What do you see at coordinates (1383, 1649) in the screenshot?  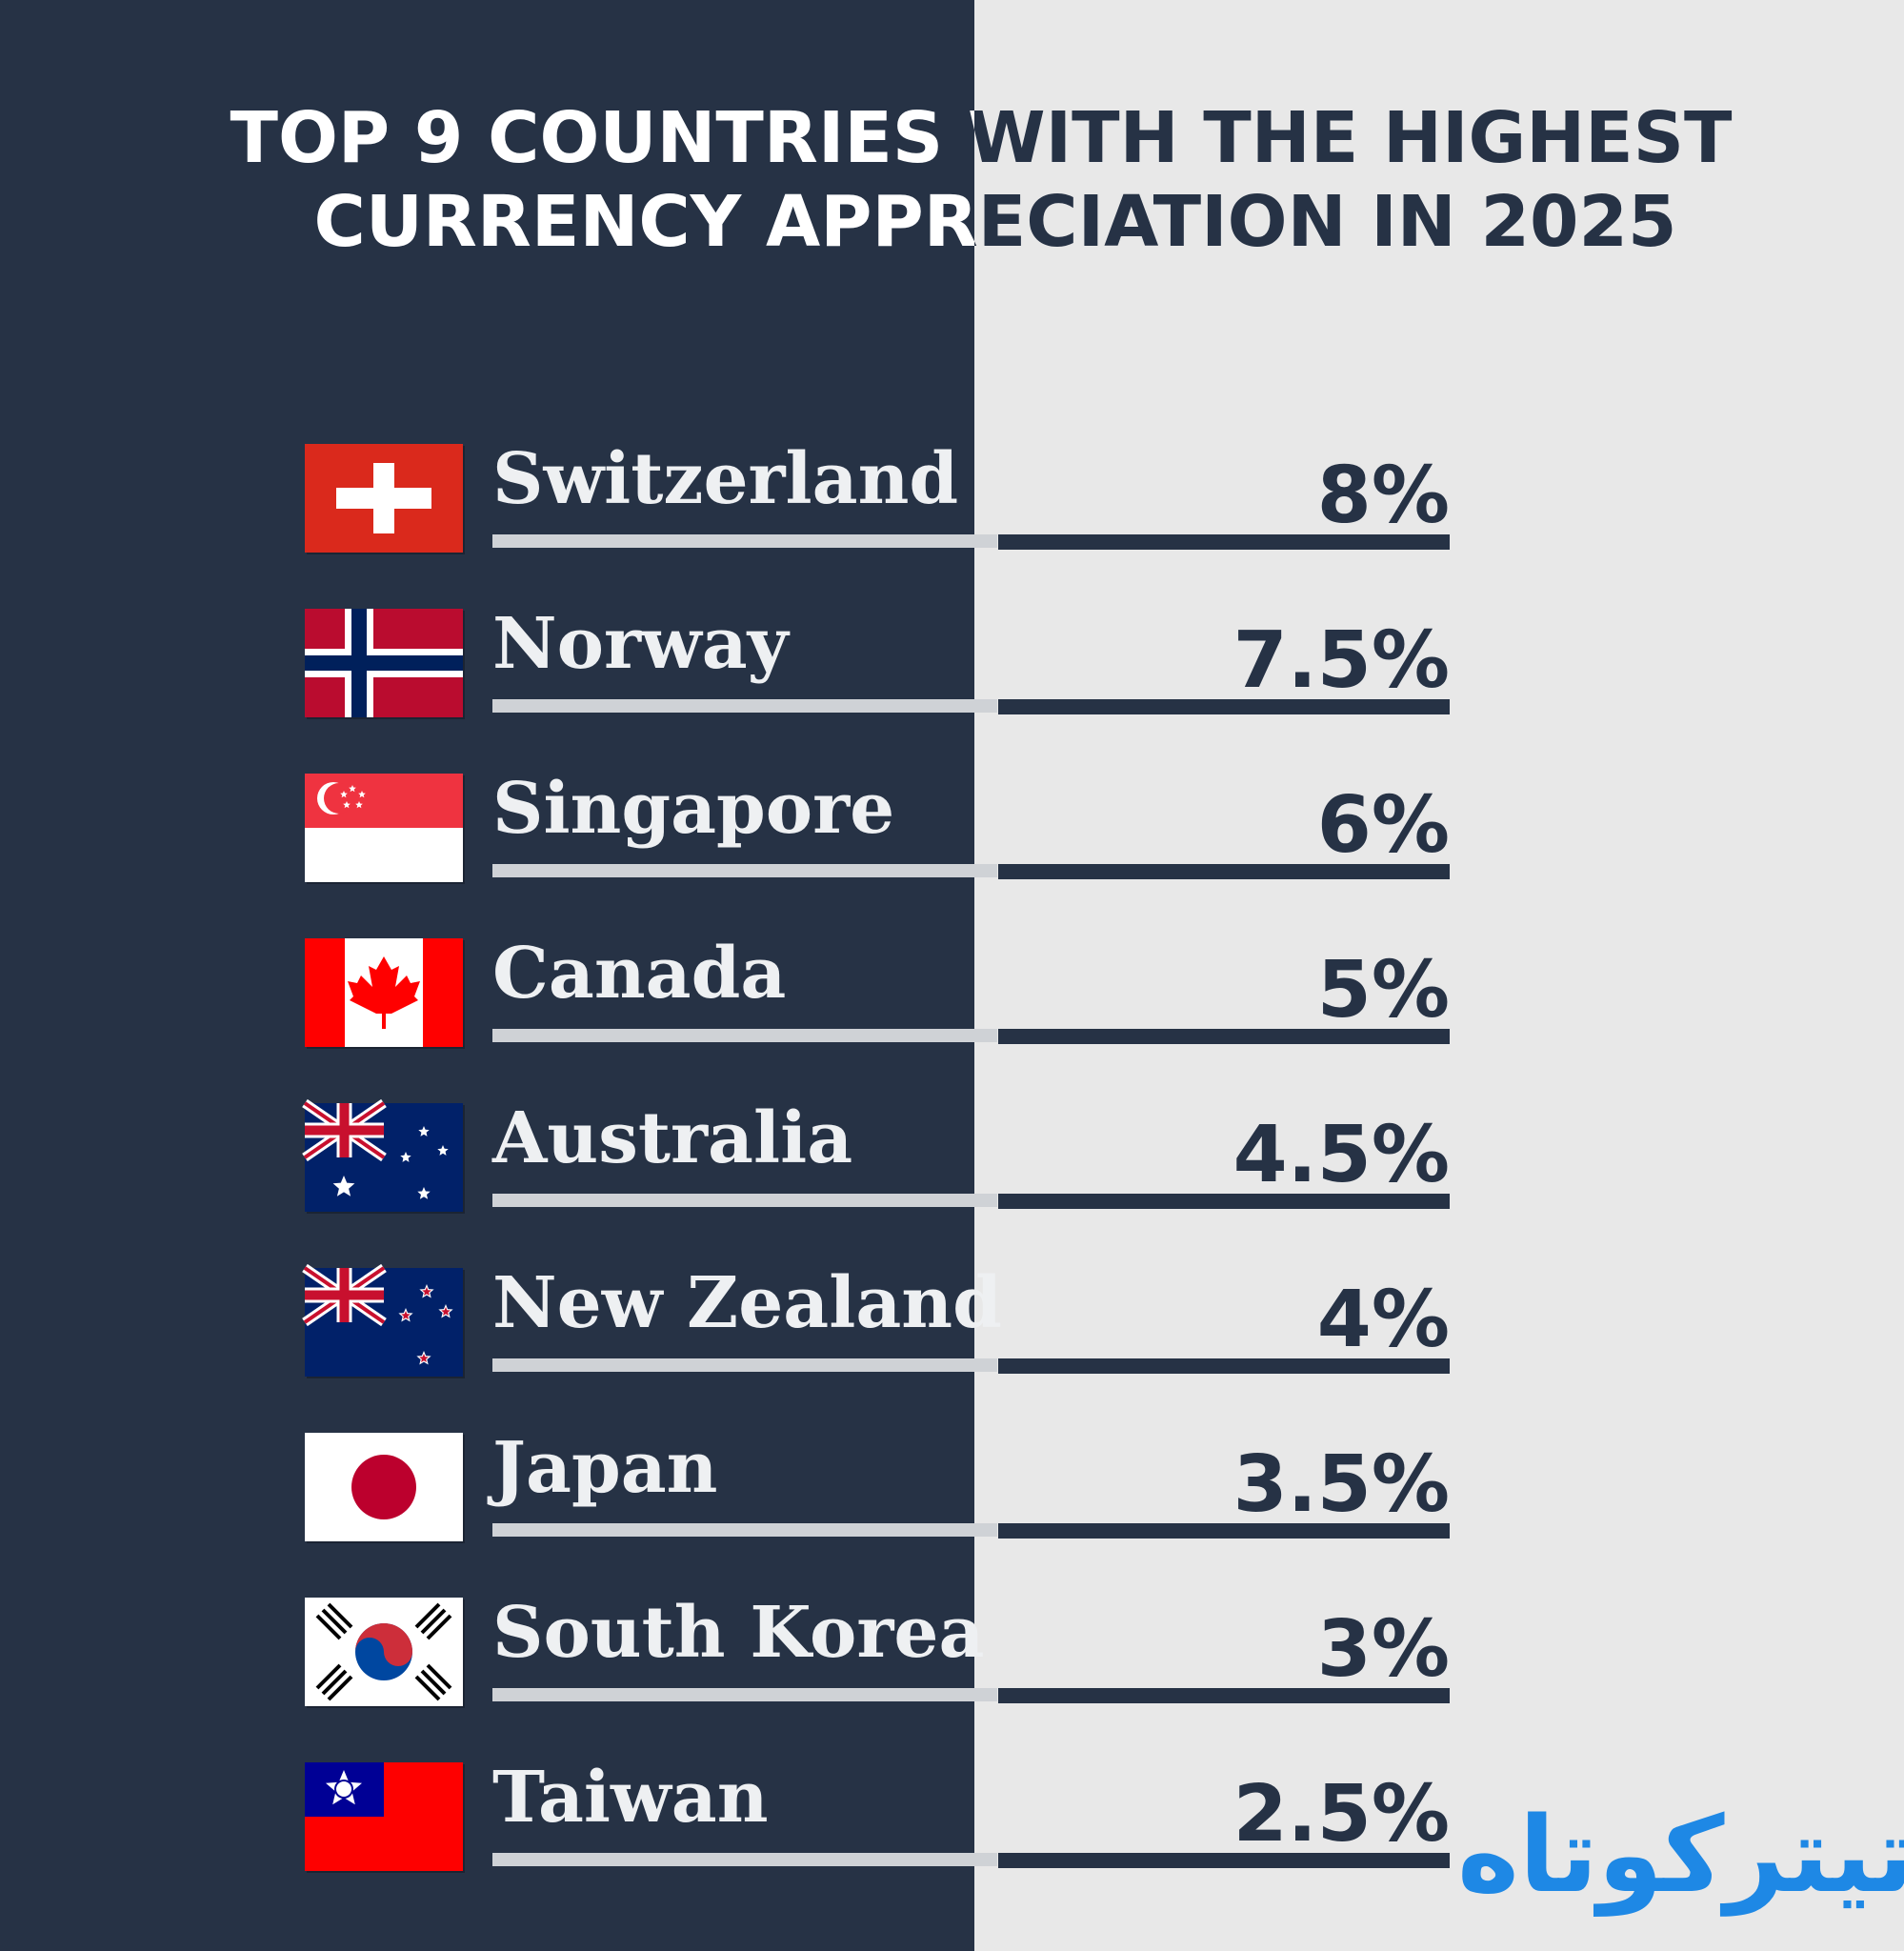 I see `value-label: 3%` at bounding box center [1383, 1649].